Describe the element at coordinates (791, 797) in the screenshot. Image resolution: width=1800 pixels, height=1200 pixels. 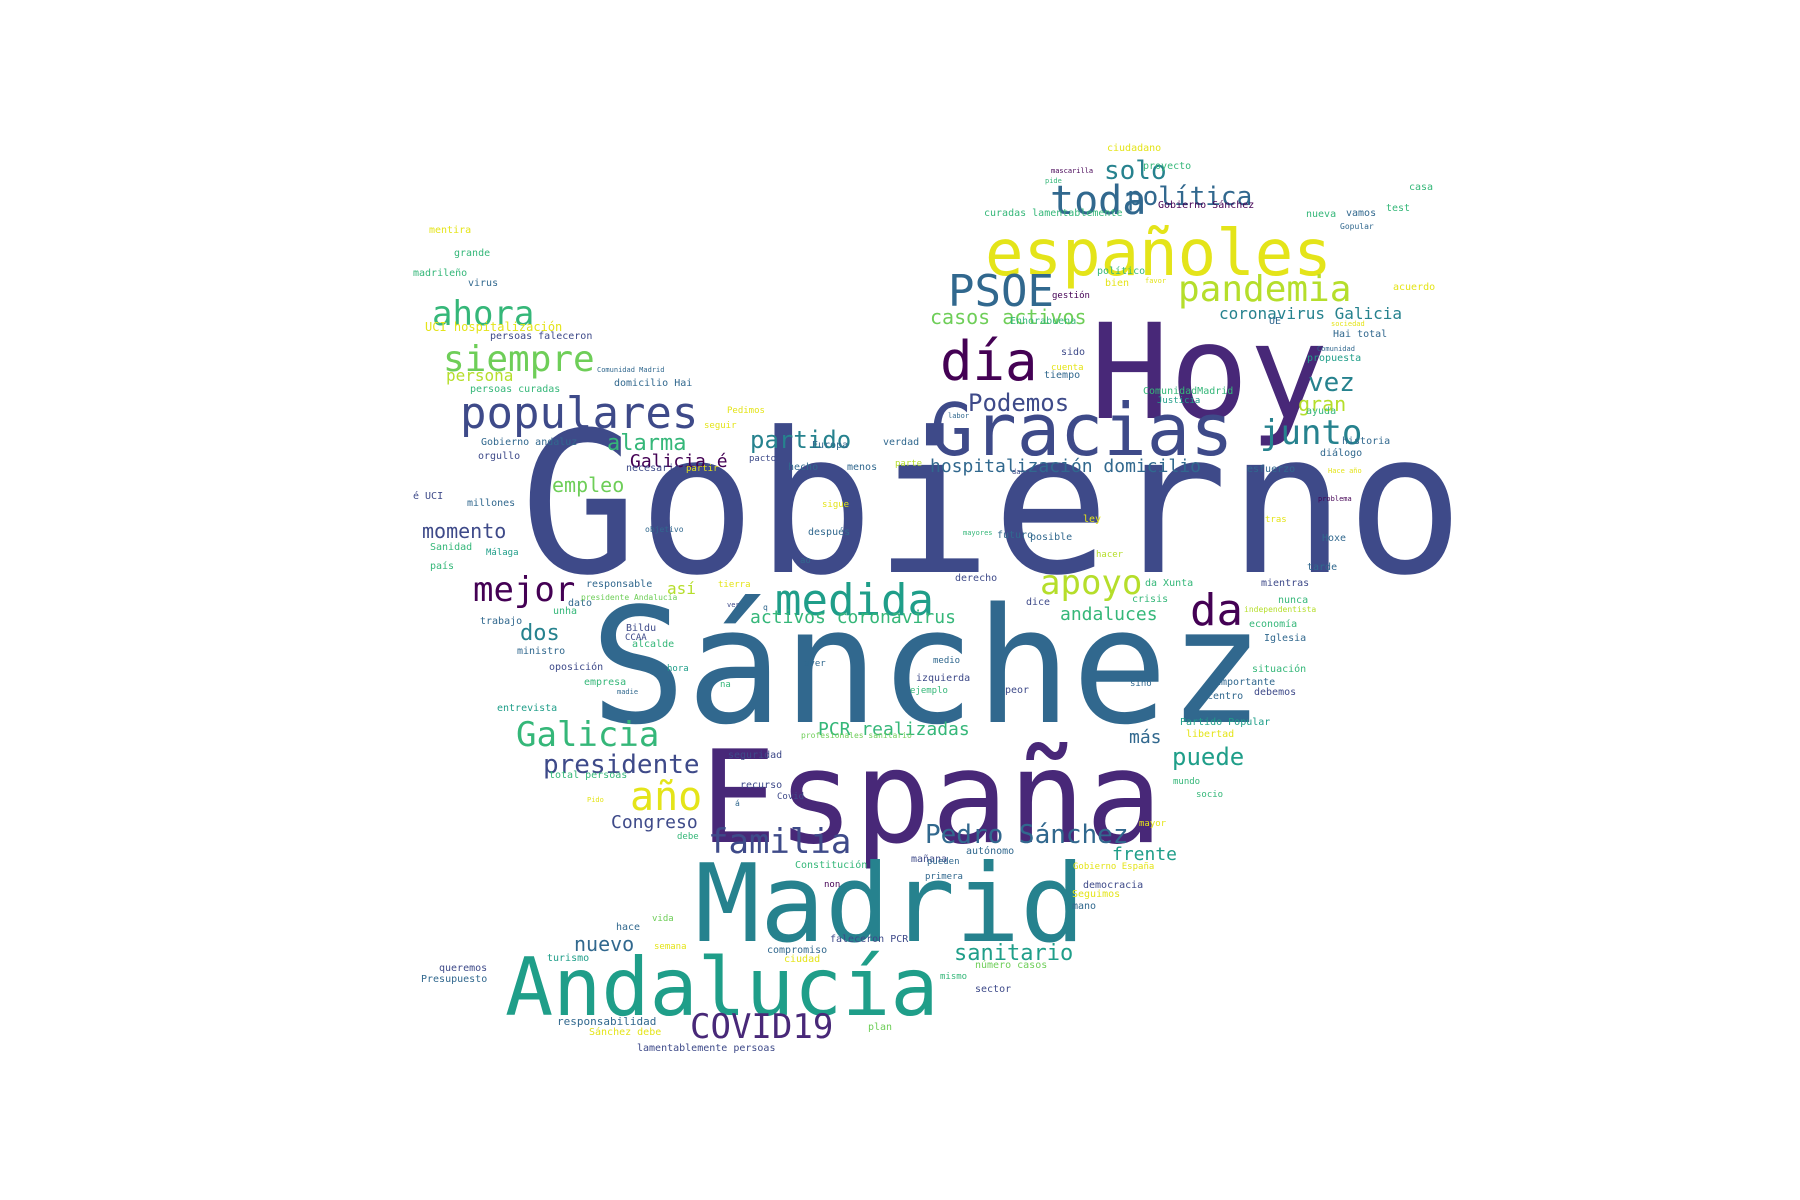
I see `cloud-word: Covid` at that location.